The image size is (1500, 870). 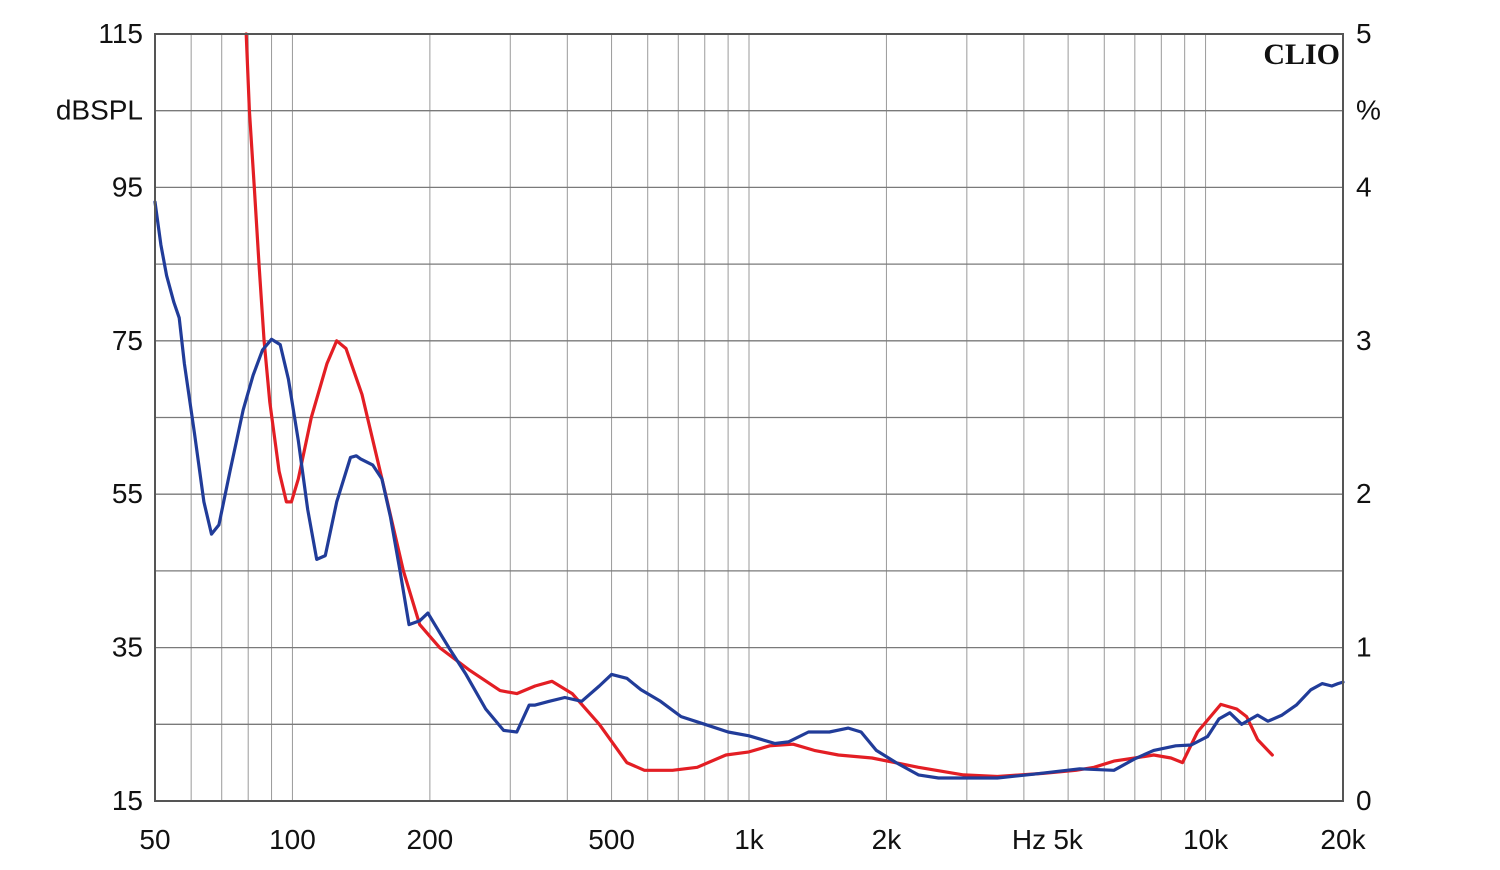 What do you see at coordinates (887, 839) in the screenshot?
I see `x-tick-label: 2k` at bounding box center [887, 839].